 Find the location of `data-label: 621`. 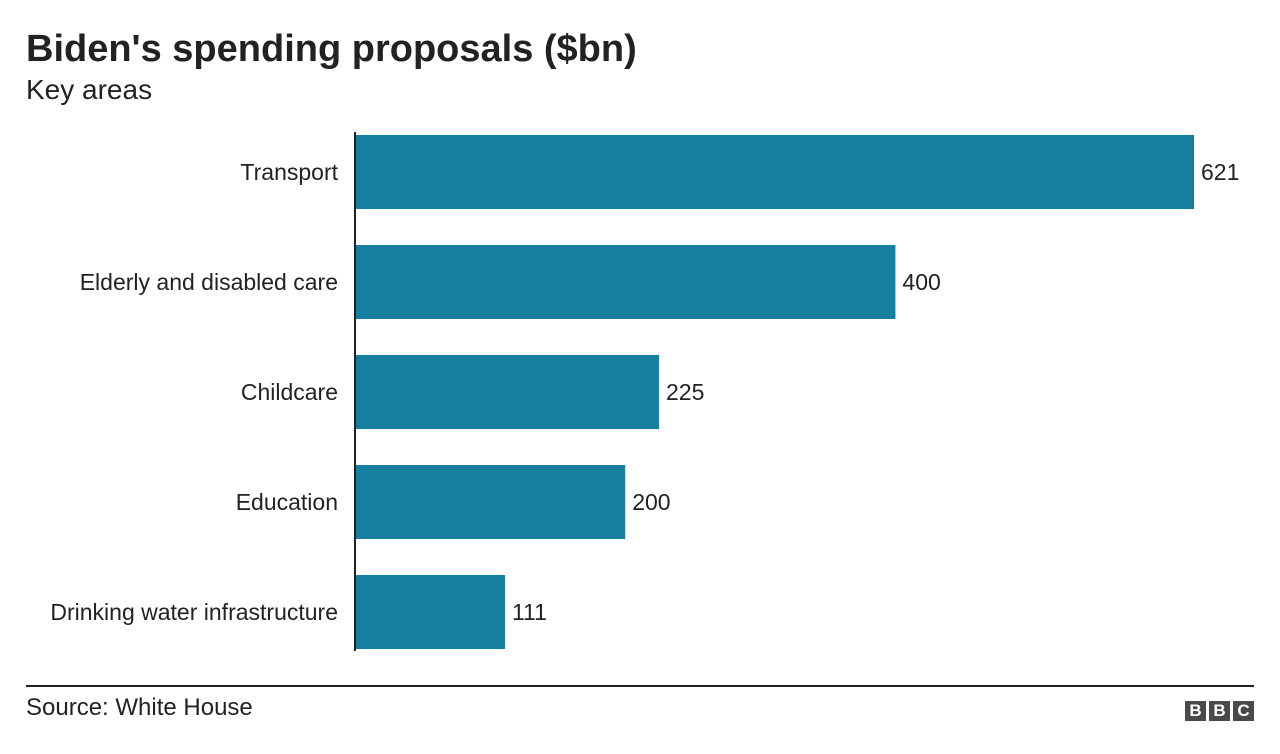

data-label: 621 is located at coordinates (1220, 172).